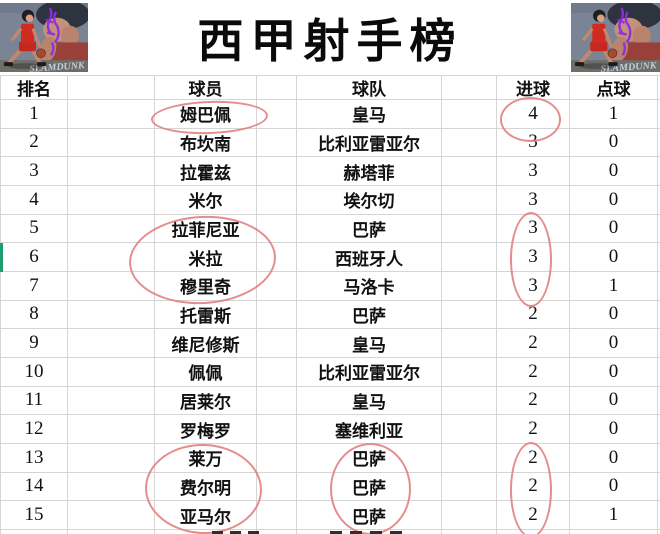 The image size is (660, 534). Describe the element at coordinates (206, 229) in the screenshot. I see `cell-player: 拉菲尼亚` at that location.